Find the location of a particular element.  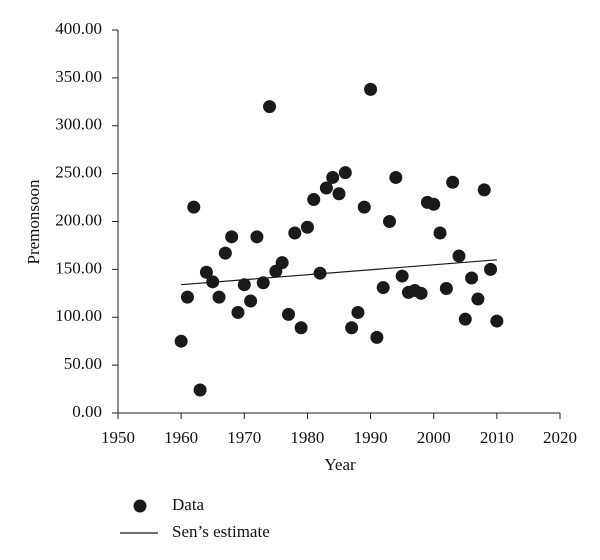

x-tick-label: 1980 is located at coordinates (307, 437).